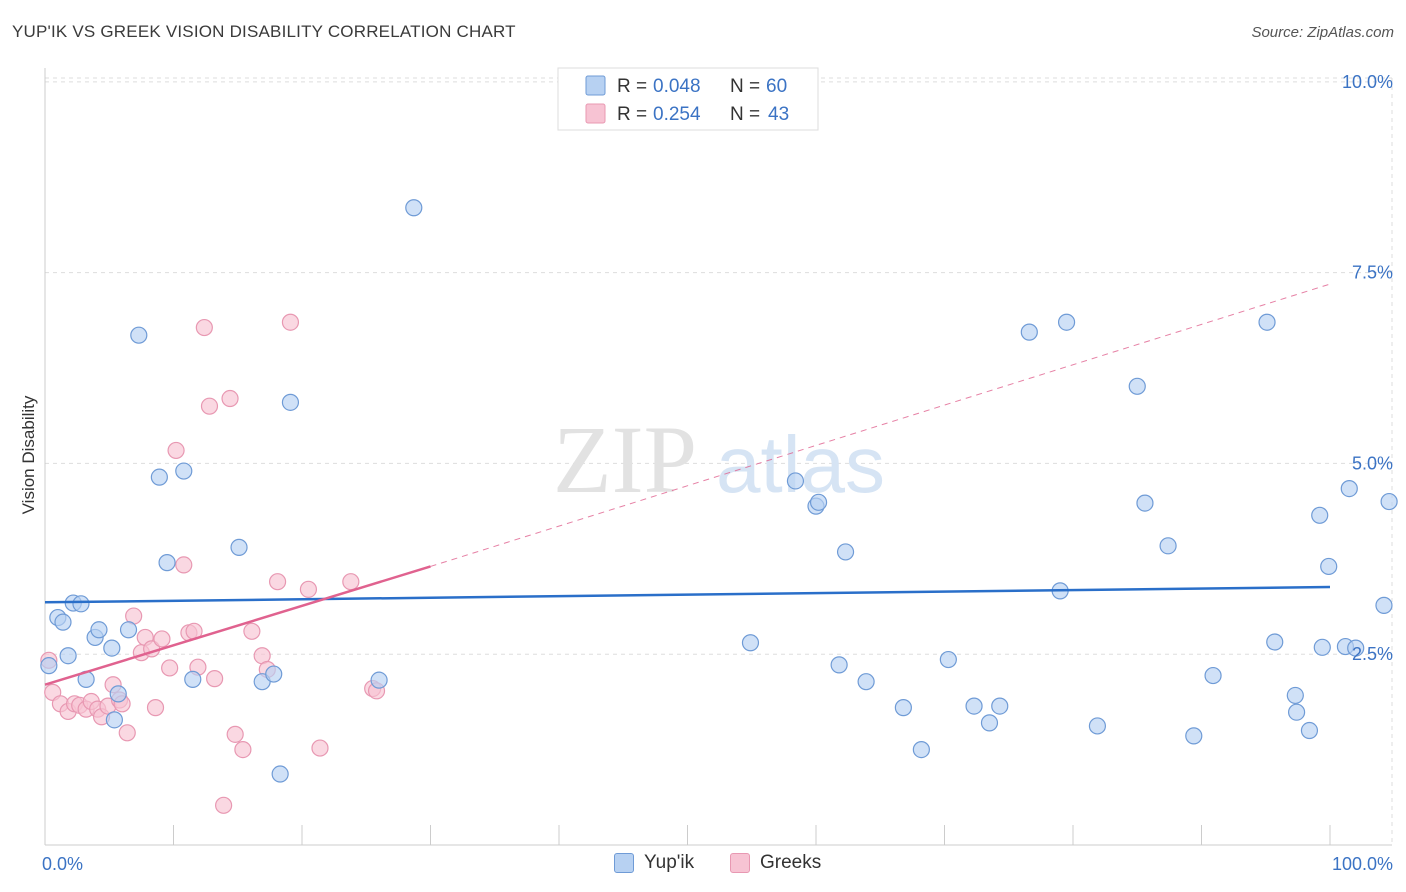  Describe the element at coordinates (625, 459) in the screenshot. I see `watermark-zip: ZIP` at that location.